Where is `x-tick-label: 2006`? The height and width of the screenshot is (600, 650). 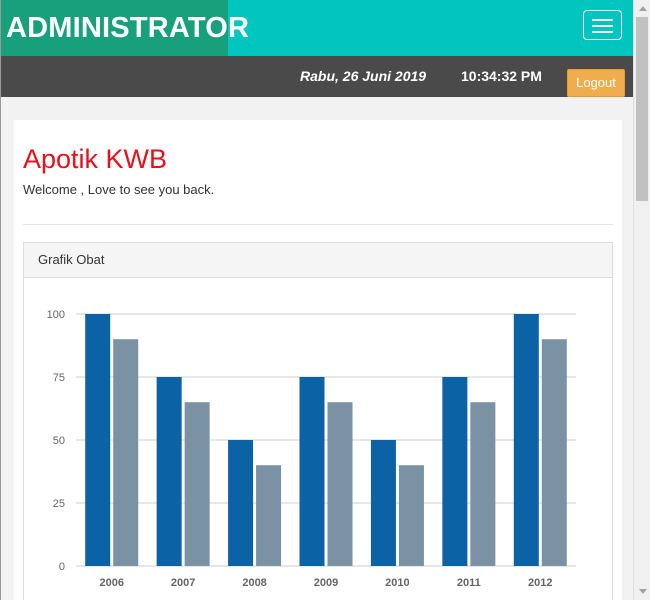
x-tick-label: 2006 is located at coordinates (111, 583).